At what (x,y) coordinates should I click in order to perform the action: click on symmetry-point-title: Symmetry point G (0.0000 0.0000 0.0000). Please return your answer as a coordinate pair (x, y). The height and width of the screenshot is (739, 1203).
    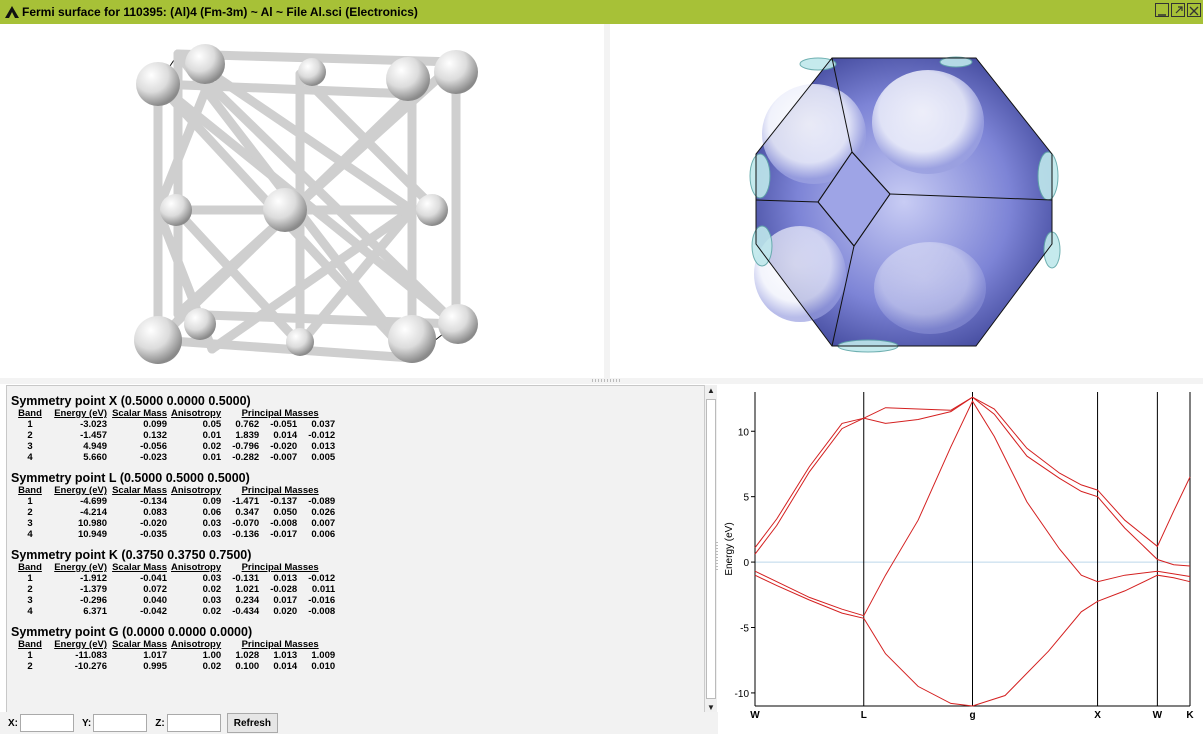
    Looking at the image, I should click on (132, 632).